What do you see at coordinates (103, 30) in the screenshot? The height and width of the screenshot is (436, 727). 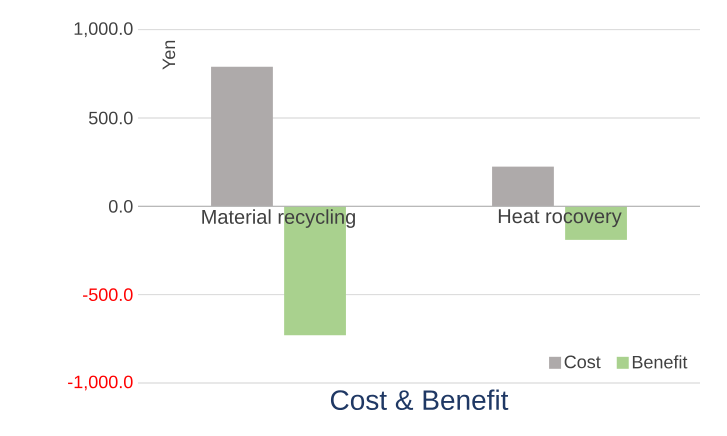 I see `y-tick-label: 1,000.0` at bounding box center [103, 30].